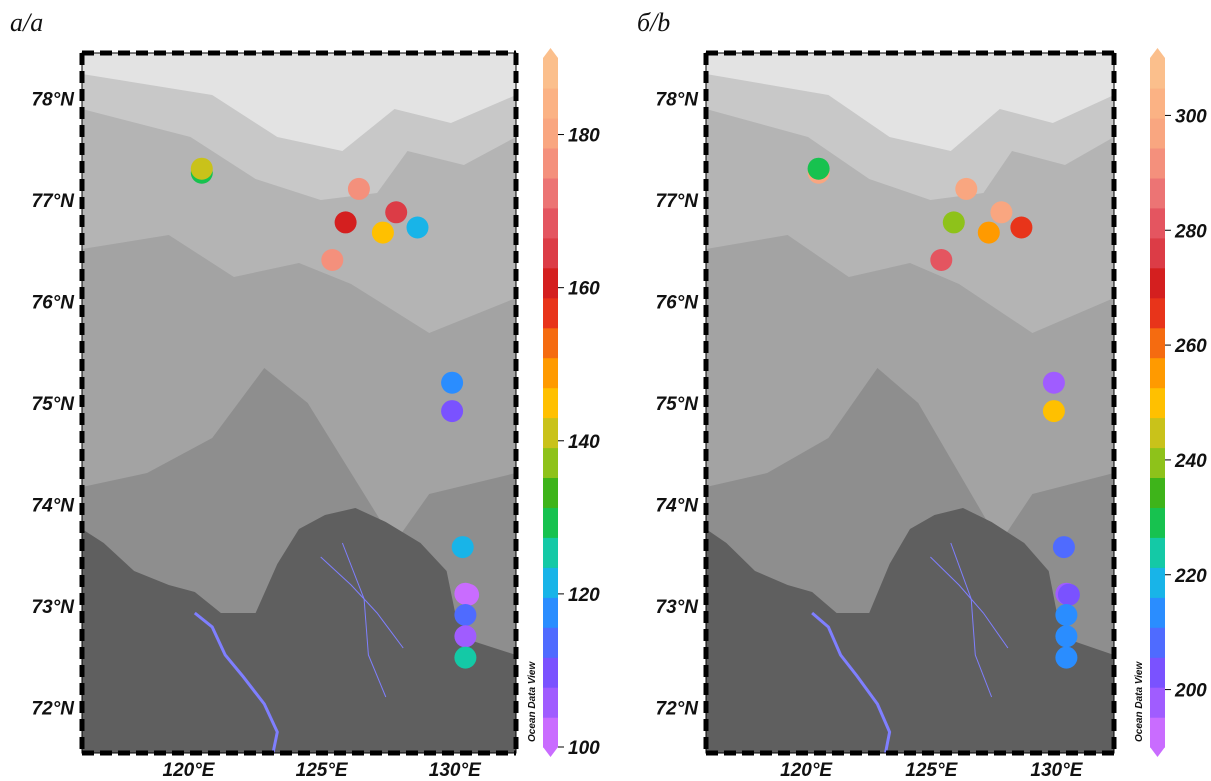 This screenshot has width=1211, height=781. What do you see at coordinates (532, 701) in the screenshot?
I see `odv-watermark: Ocean Data View` at bounding box center [532, 701].